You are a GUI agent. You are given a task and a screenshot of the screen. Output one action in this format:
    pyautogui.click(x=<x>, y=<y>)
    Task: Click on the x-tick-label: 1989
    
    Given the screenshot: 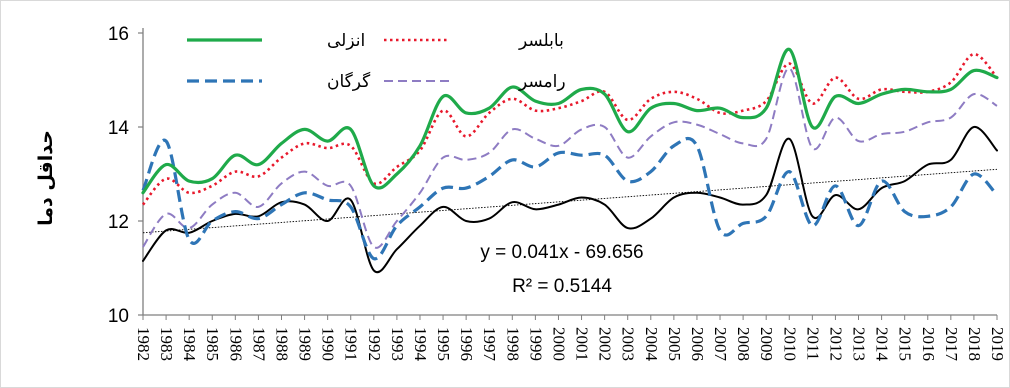 What is the action you would take?
    pyautogui.click(x=305, y=344)
    